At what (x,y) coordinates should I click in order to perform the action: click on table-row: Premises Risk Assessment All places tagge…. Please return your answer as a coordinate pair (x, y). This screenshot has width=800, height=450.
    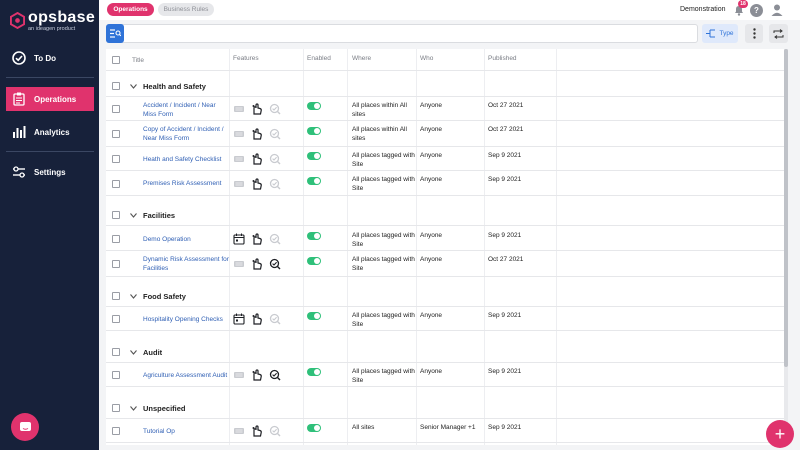
    Looking at the image, I should click on (445, 183).